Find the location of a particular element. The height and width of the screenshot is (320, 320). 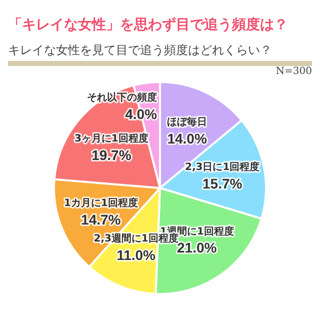

data-label: 14.7% is located at coordinates (101, 219).